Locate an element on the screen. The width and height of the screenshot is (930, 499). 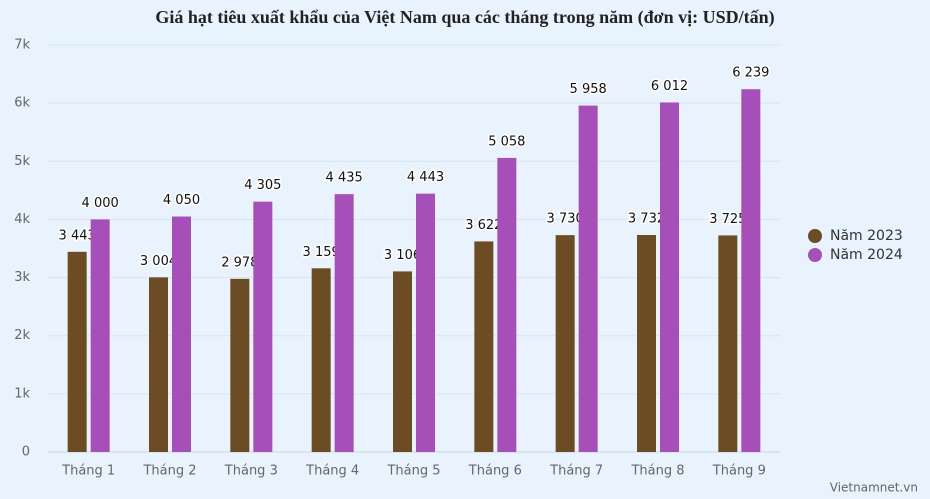
data-label: 3 004 is located at coordinates (158, 261).